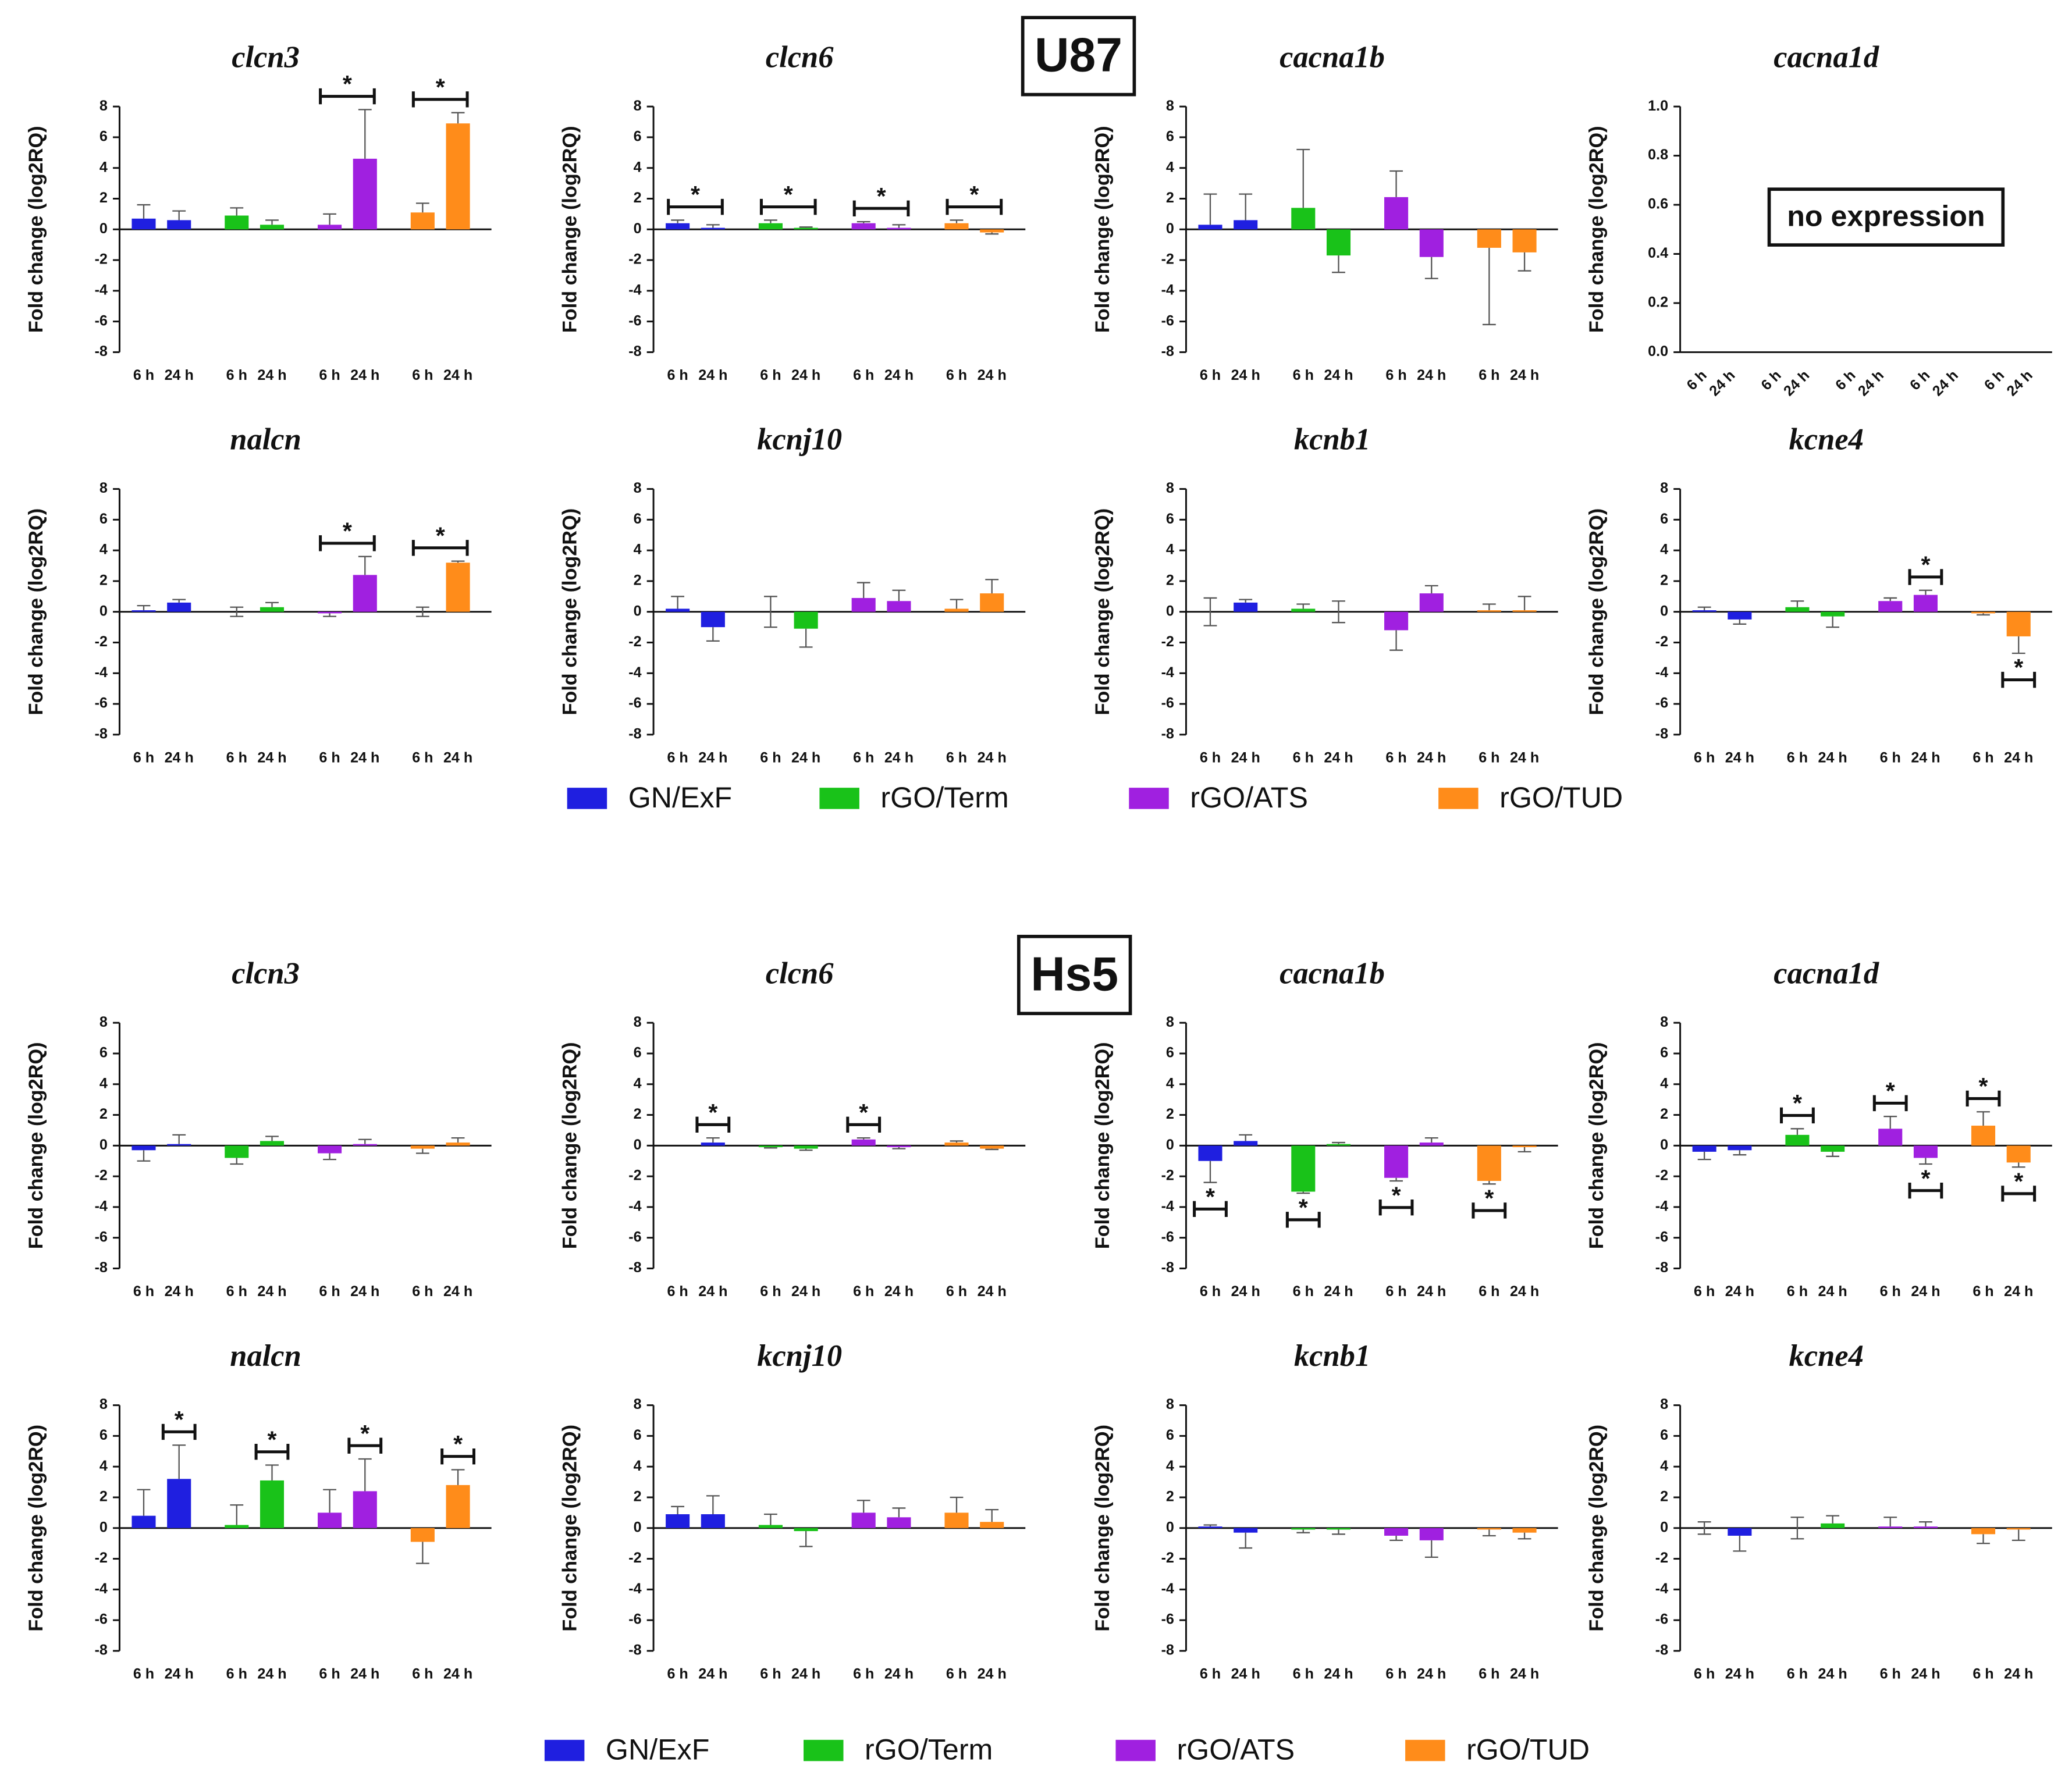  Describe the element at coordinates (1664, 1114) in the screenshot. I see `y-tick-label: 2` at that location.